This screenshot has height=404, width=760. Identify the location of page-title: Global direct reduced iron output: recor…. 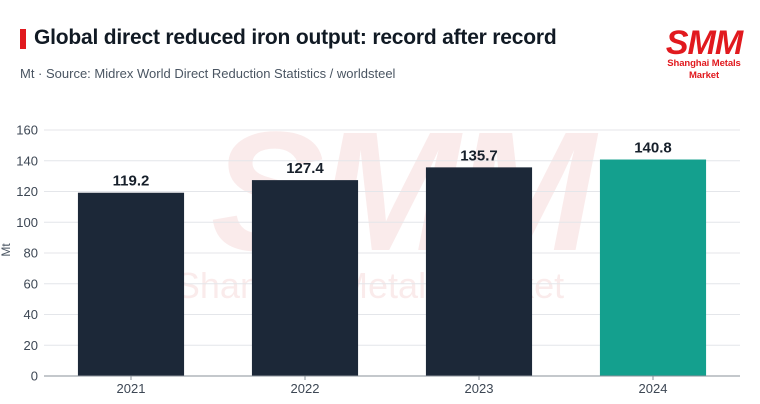
(295, 37).